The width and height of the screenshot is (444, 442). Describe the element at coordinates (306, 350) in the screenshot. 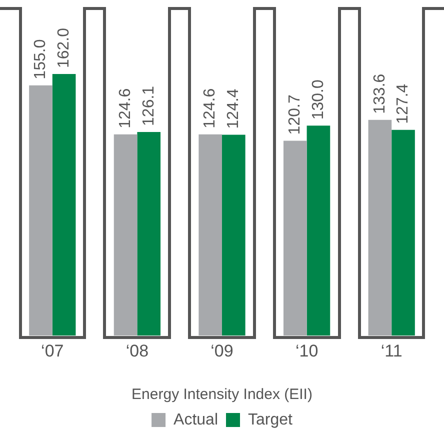

I see `x-tick-label: ‘10` at that location.